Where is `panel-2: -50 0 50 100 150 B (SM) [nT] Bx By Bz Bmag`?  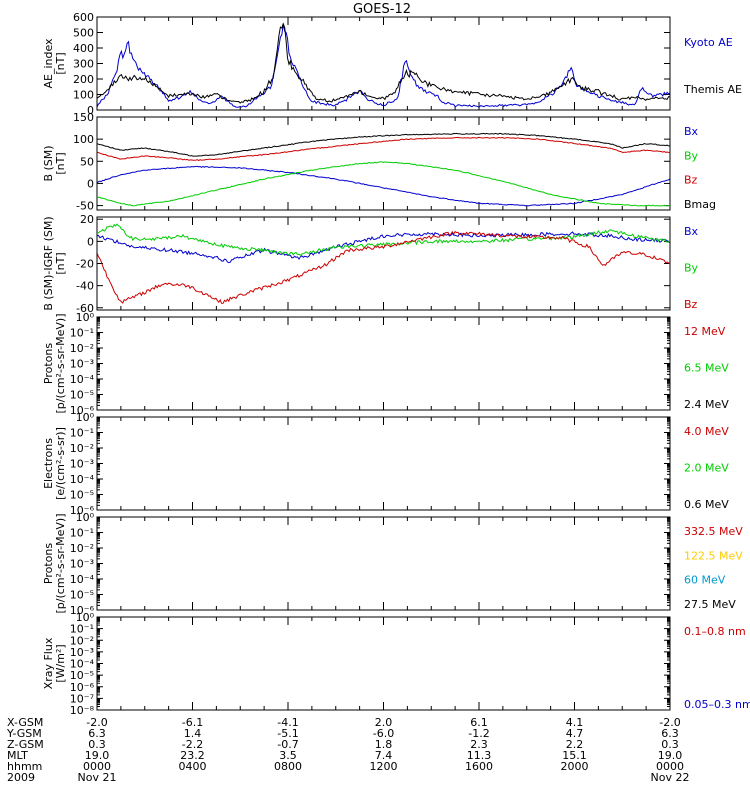
panel-2: -50 0 50 100 150 B (SM) [nT] Bx By Bz Bmag is located at coordinates (379, 162).